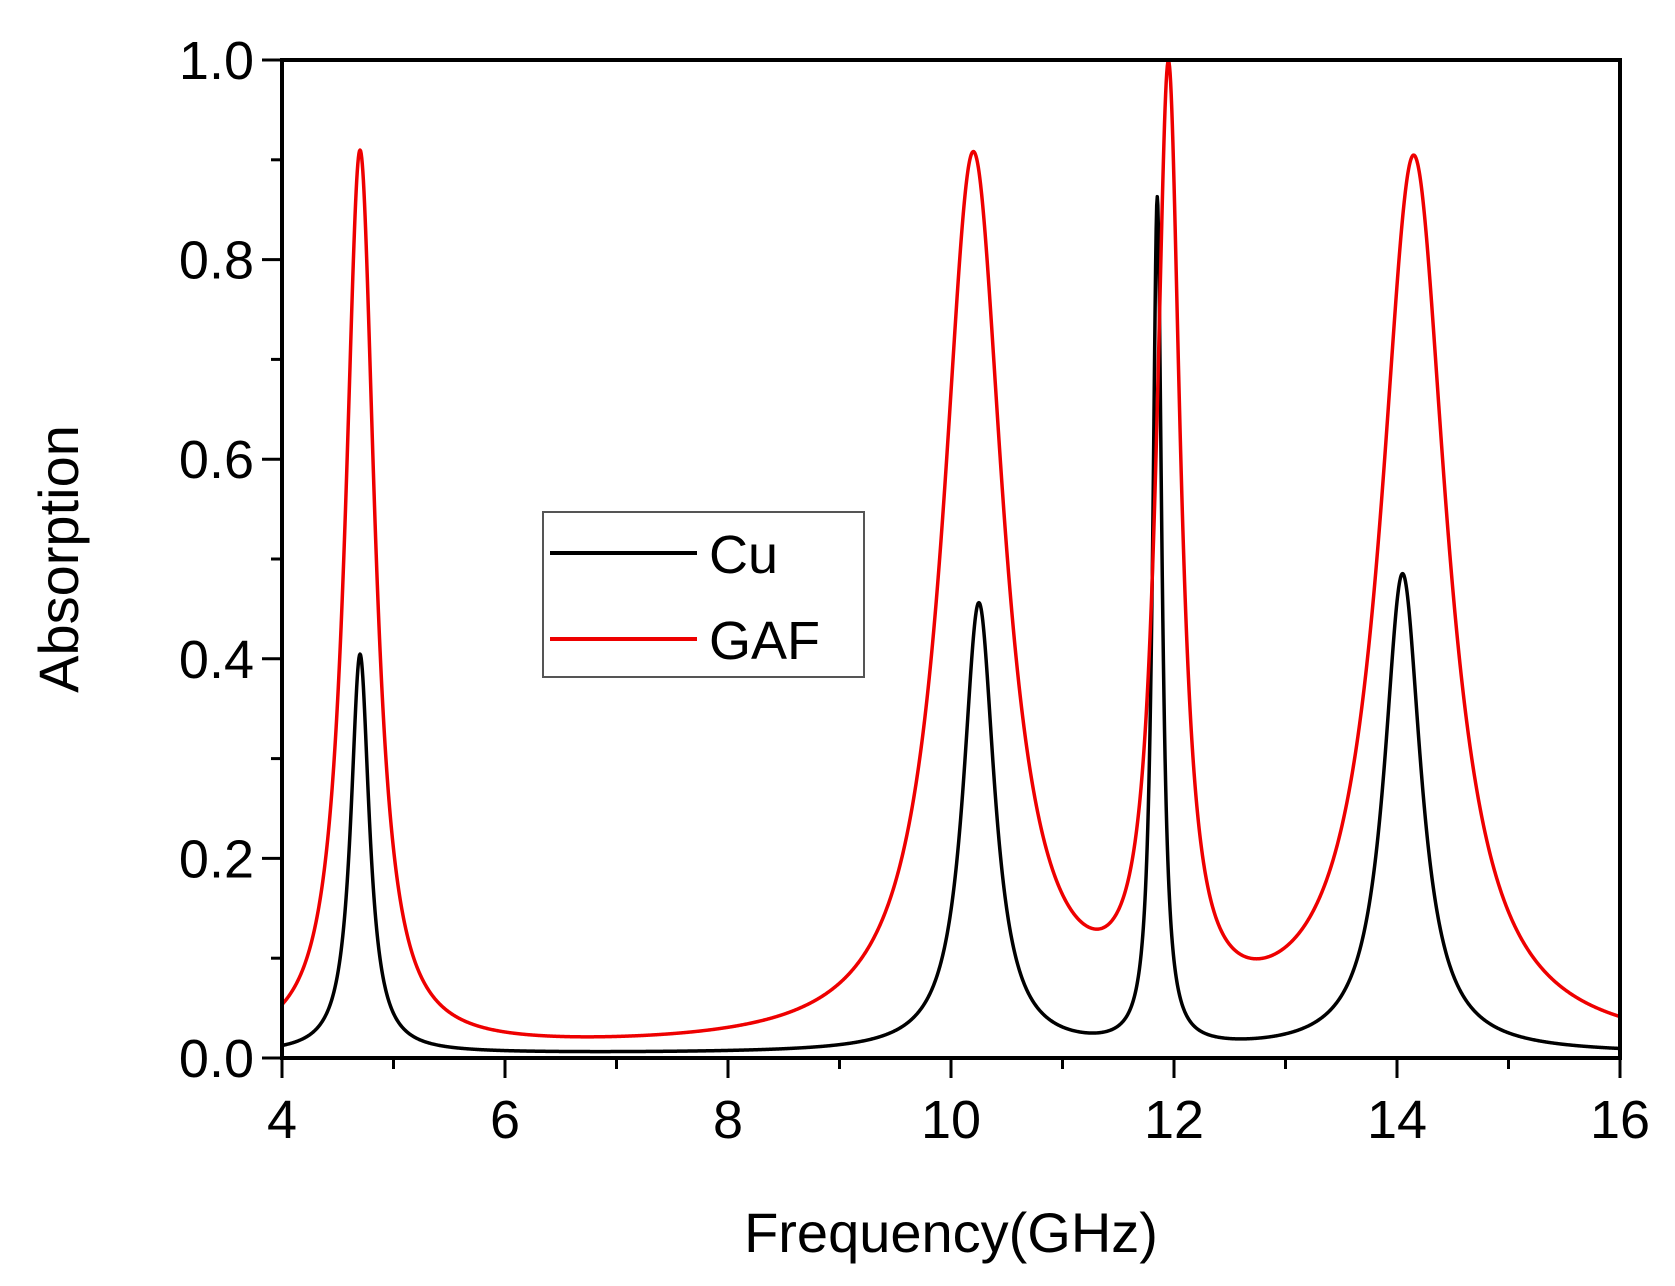  Describe the element at coordinates (216, 859) in the screenshot. I see `y-tick-label: 0.2` at that location.